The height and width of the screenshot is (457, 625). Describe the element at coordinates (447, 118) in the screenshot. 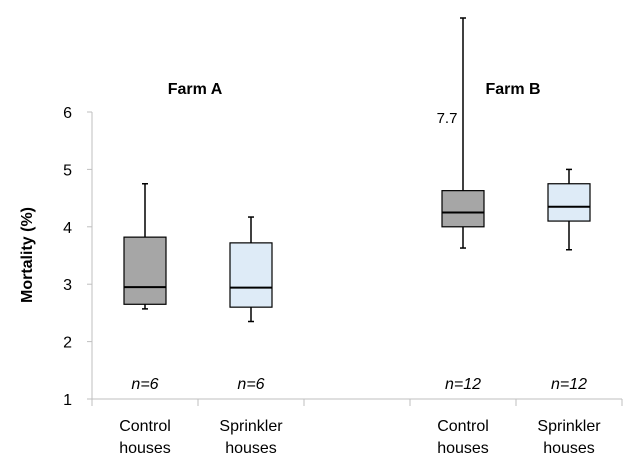

I see `annotation-label: 7.7` at that location.